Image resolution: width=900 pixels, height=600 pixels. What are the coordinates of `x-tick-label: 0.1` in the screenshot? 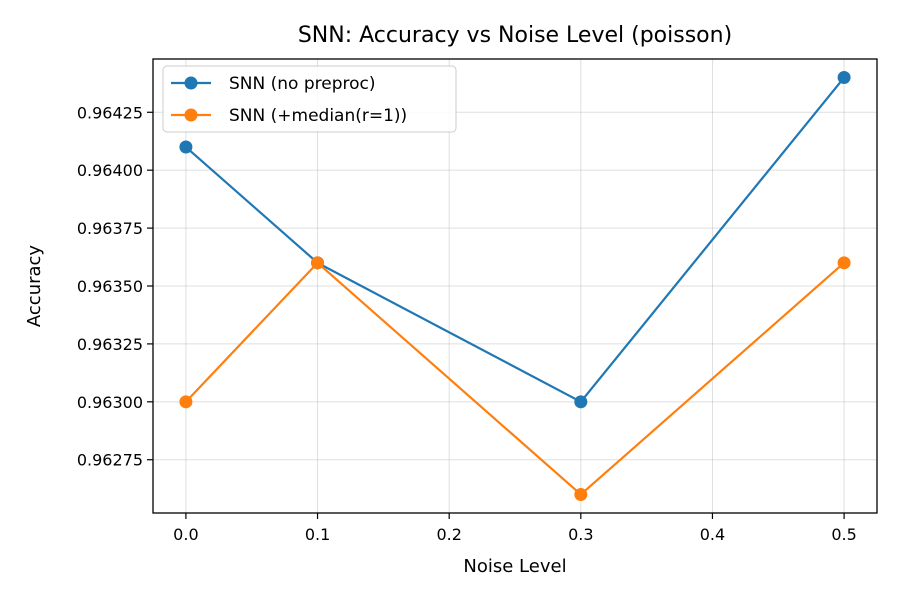 It's located at (317, 534).